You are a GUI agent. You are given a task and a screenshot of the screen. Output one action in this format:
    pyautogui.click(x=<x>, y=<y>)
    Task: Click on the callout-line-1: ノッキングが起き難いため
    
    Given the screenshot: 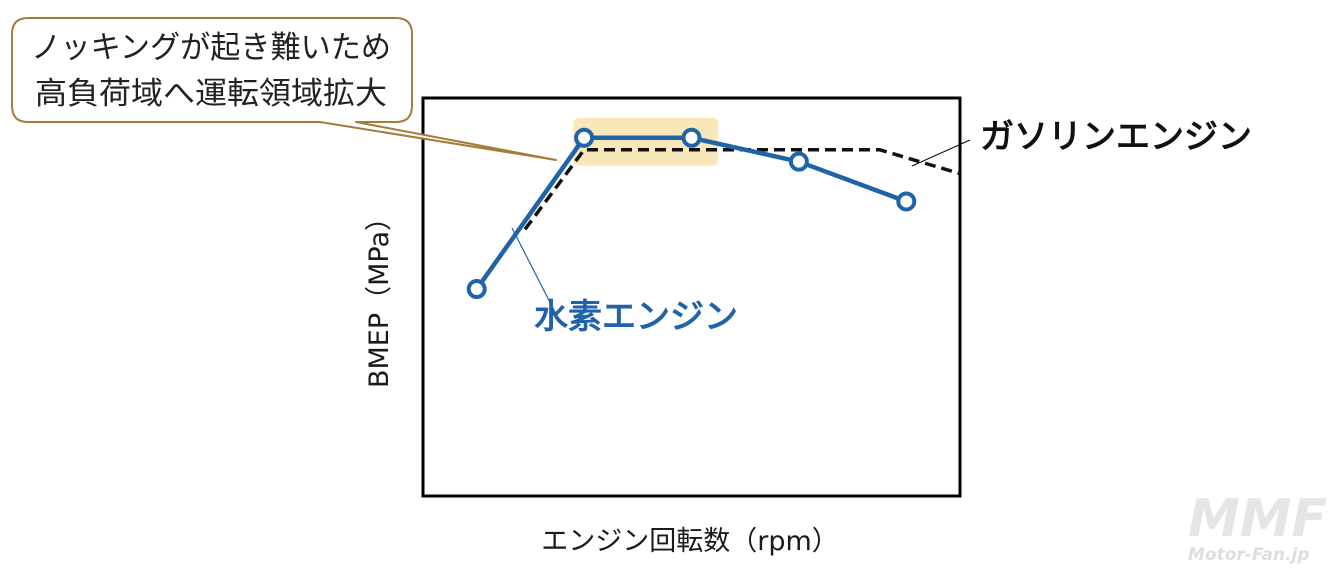 What is the action you would take?
    pyautogui.click(x=211, y=48)
    